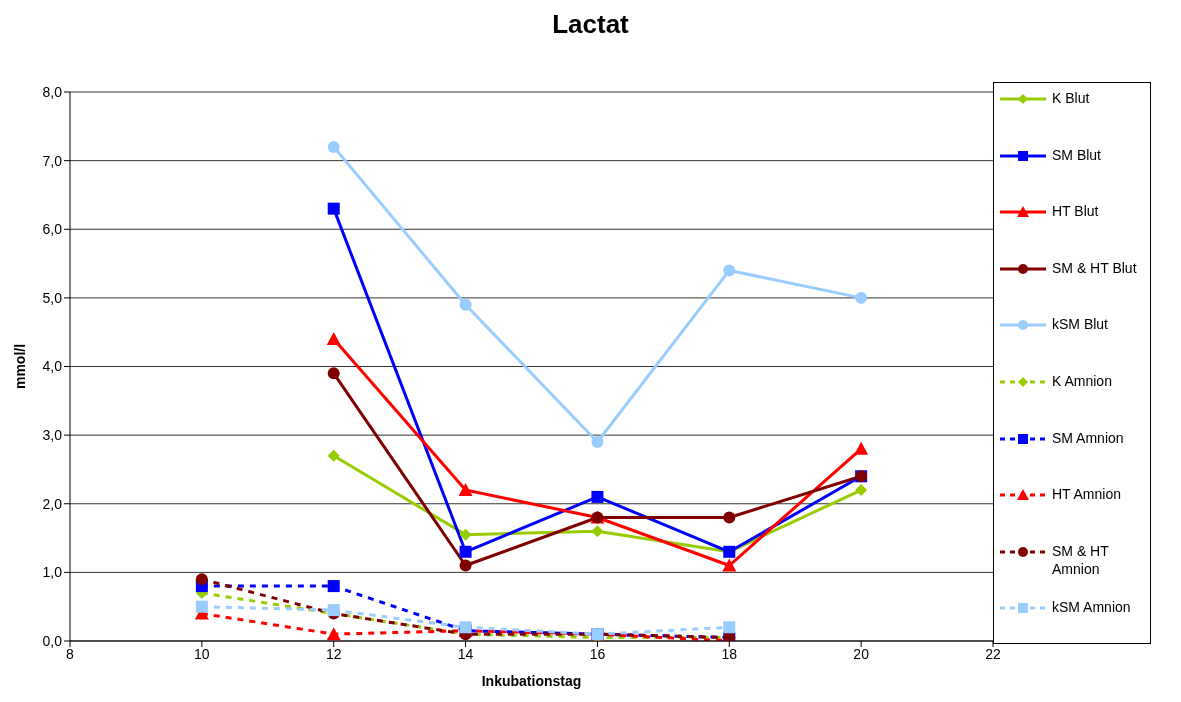 Image resolution: width=1181 pixels, height=702 pixels. I want to click on legend-label: SM & HT Amnion, so click(1081, 559).